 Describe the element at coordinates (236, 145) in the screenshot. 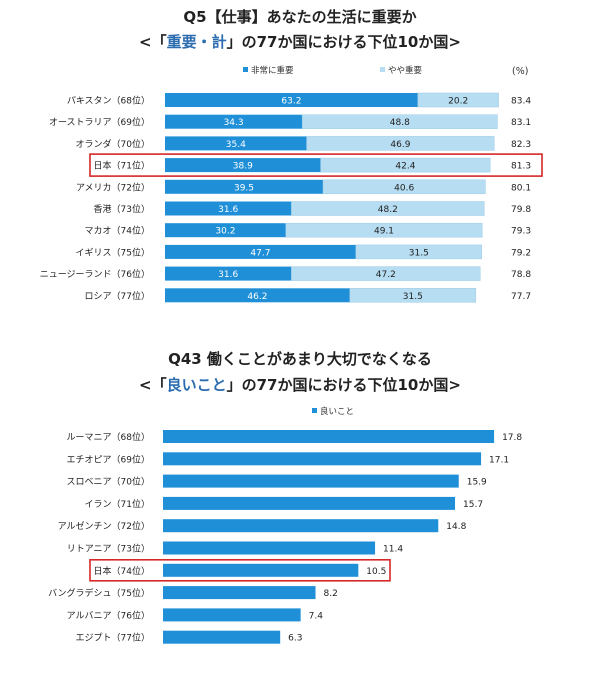

I see `data-label: 35.4` at that location.